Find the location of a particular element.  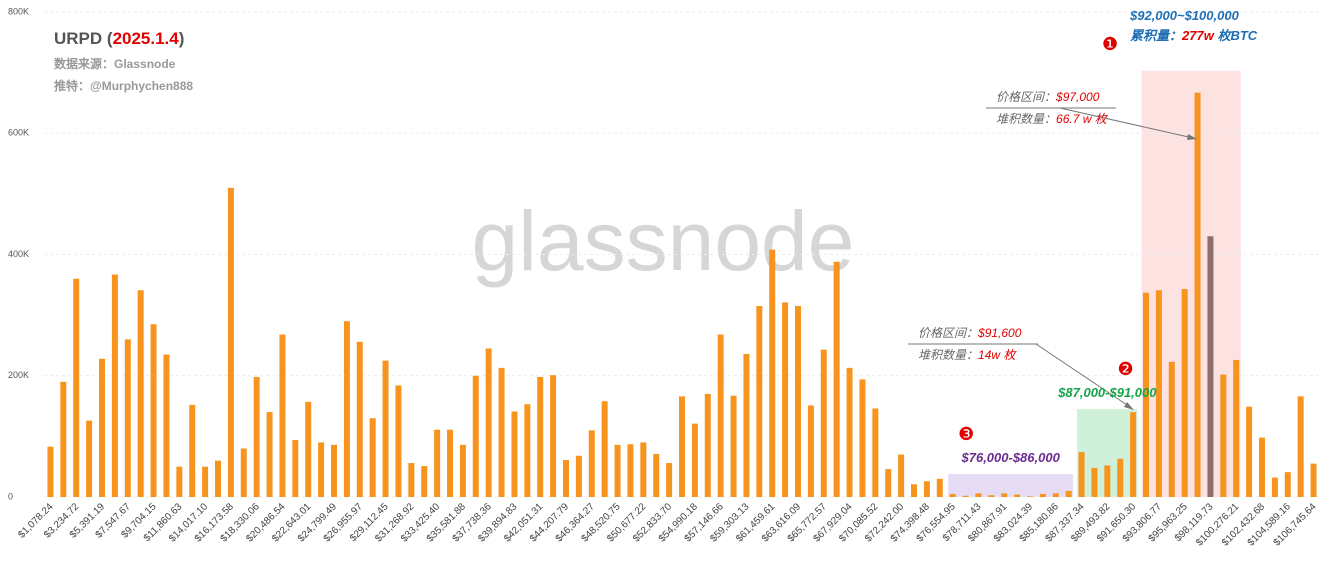

callout-qty: 堆积数量：66.7 w 枚 is located at coordinates (1052, 119).